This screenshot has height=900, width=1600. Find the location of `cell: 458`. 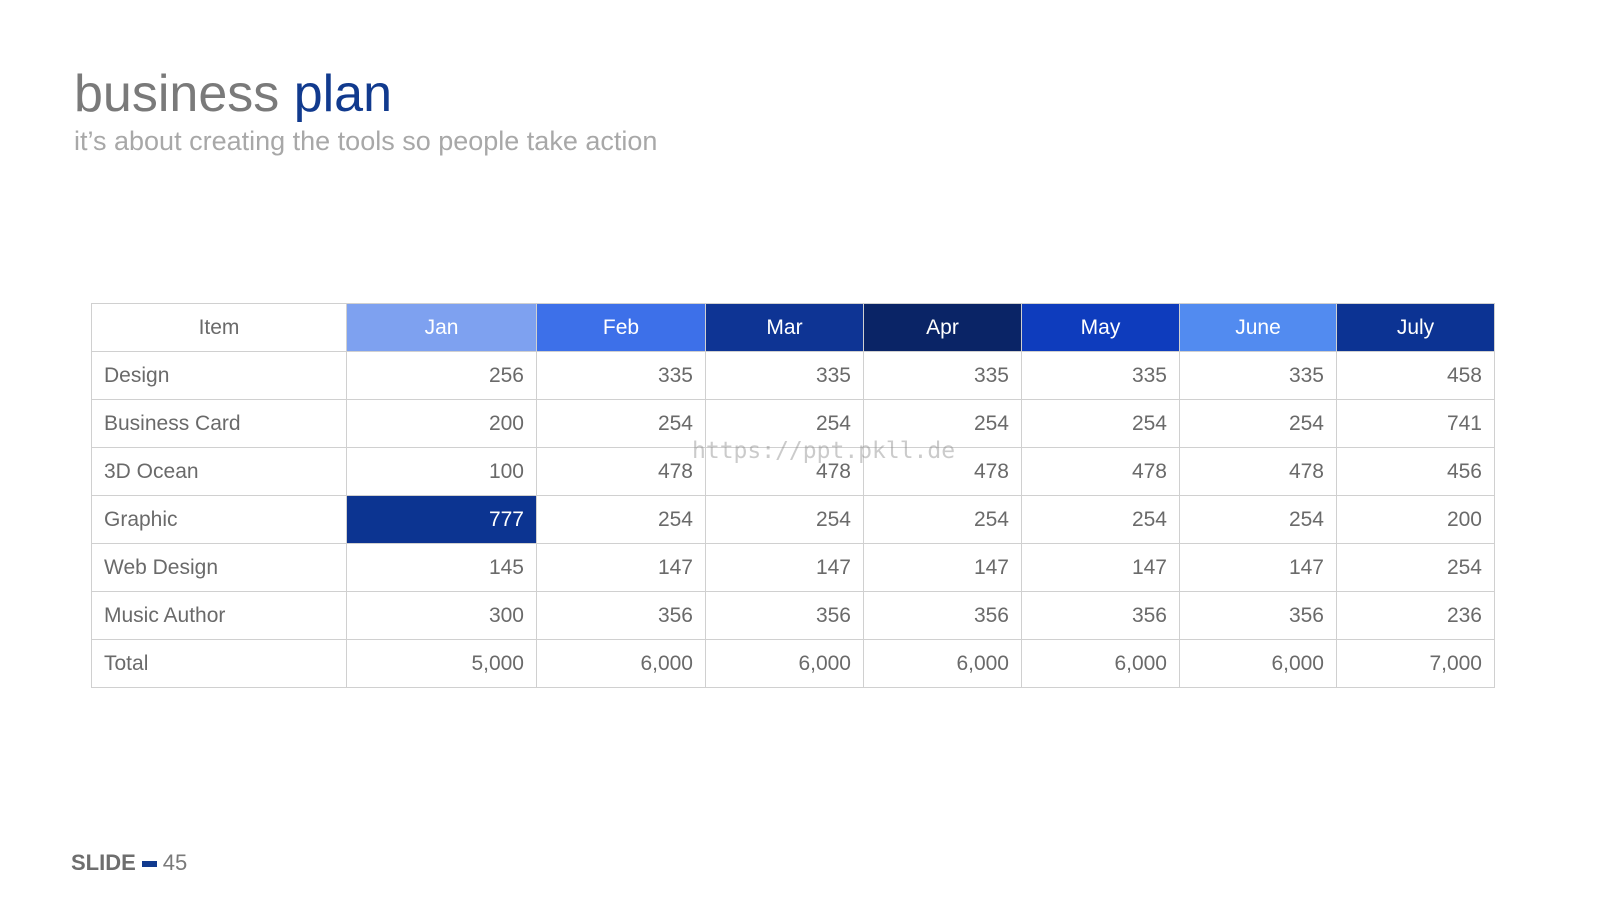

cell: 458 is located at coordinates (1415, 375).